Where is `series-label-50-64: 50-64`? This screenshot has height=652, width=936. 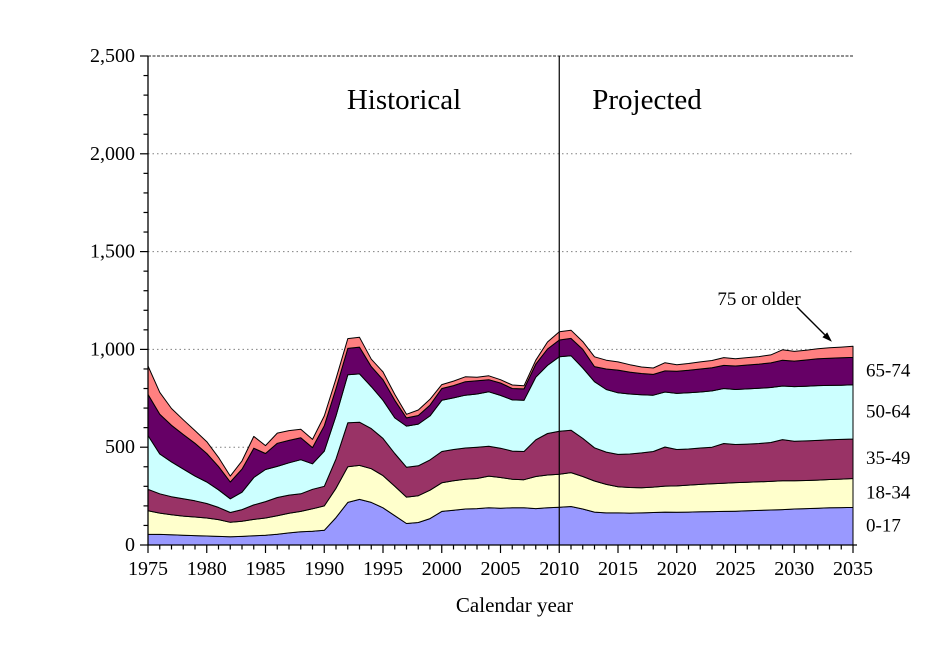
series-label-50-64: 50-64 is located at coordinates (888, 411).